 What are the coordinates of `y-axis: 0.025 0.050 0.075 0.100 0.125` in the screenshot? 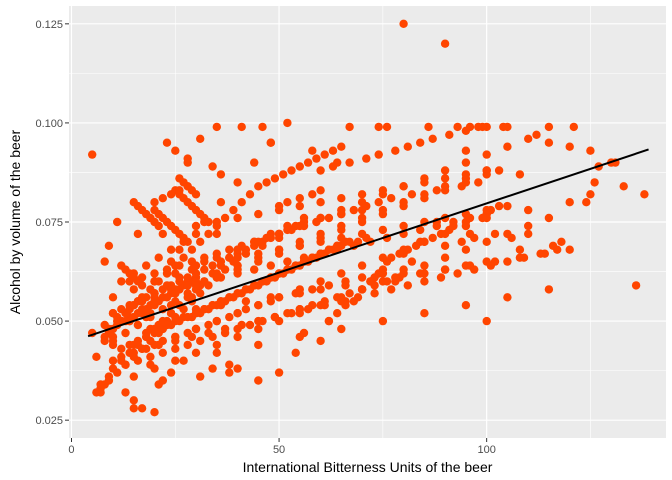 It's located at (52, 223).